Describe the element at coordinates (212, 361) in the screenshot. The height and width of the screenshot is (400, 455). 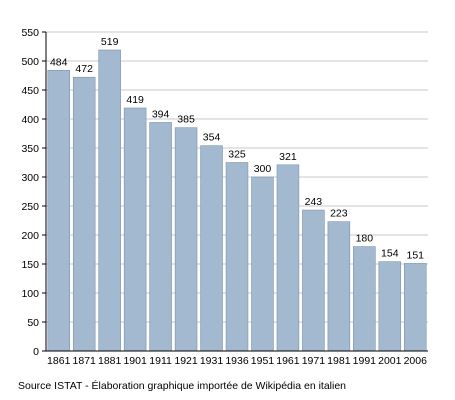
I see `x-tick-label: 1931` at that location.